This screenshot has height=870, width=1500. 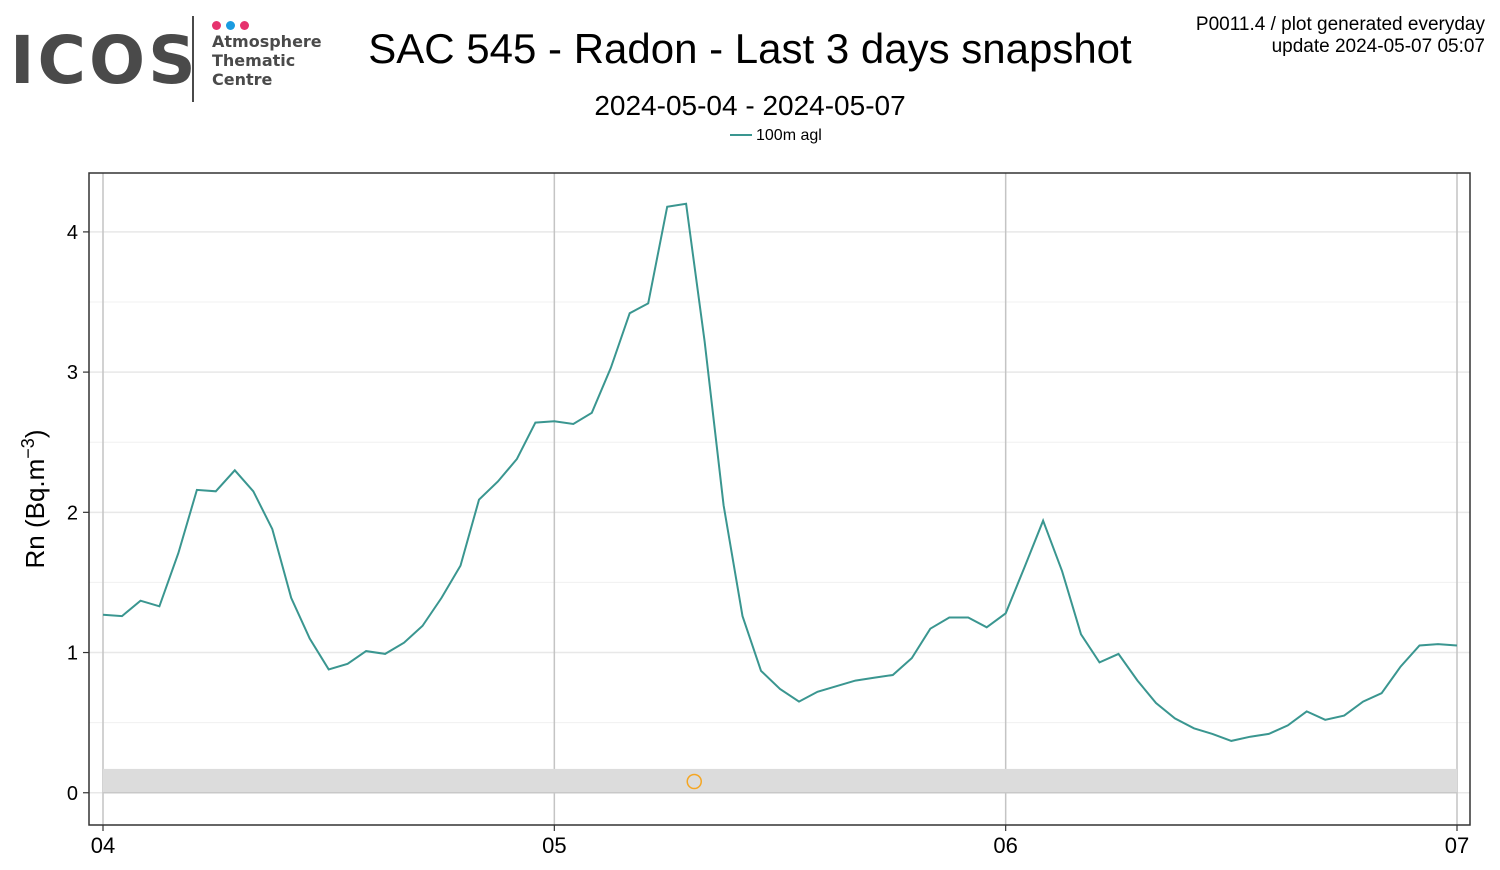 What do you see at coordinates (789, 135) in the screenshot?
I see `legend-label: 100m agl` at bounding box center [789, 135].